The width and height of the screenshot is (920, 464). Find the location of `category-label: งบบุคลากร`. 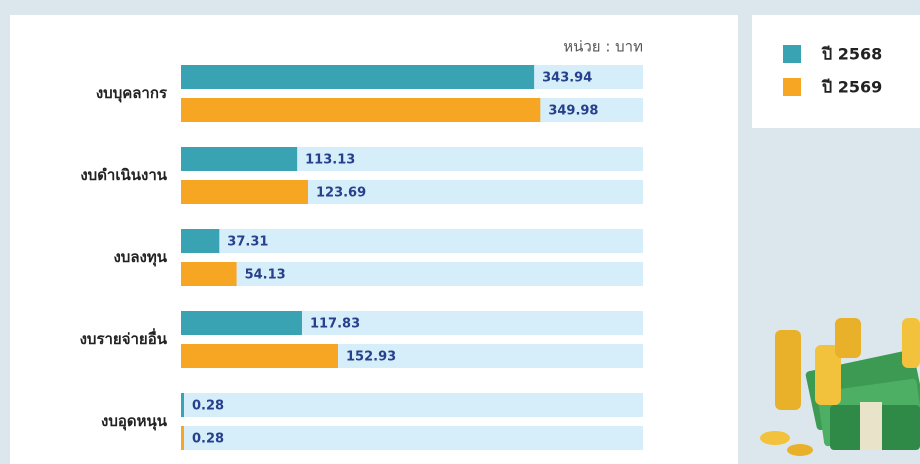

category-label: งบบุคลากร is located at coordinates (132, 93).